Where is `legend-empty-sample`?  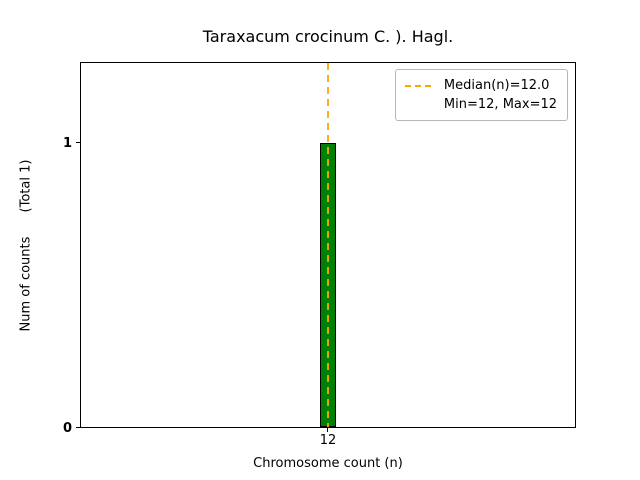
legend-empty-sample is located at coordinates (420, 105).